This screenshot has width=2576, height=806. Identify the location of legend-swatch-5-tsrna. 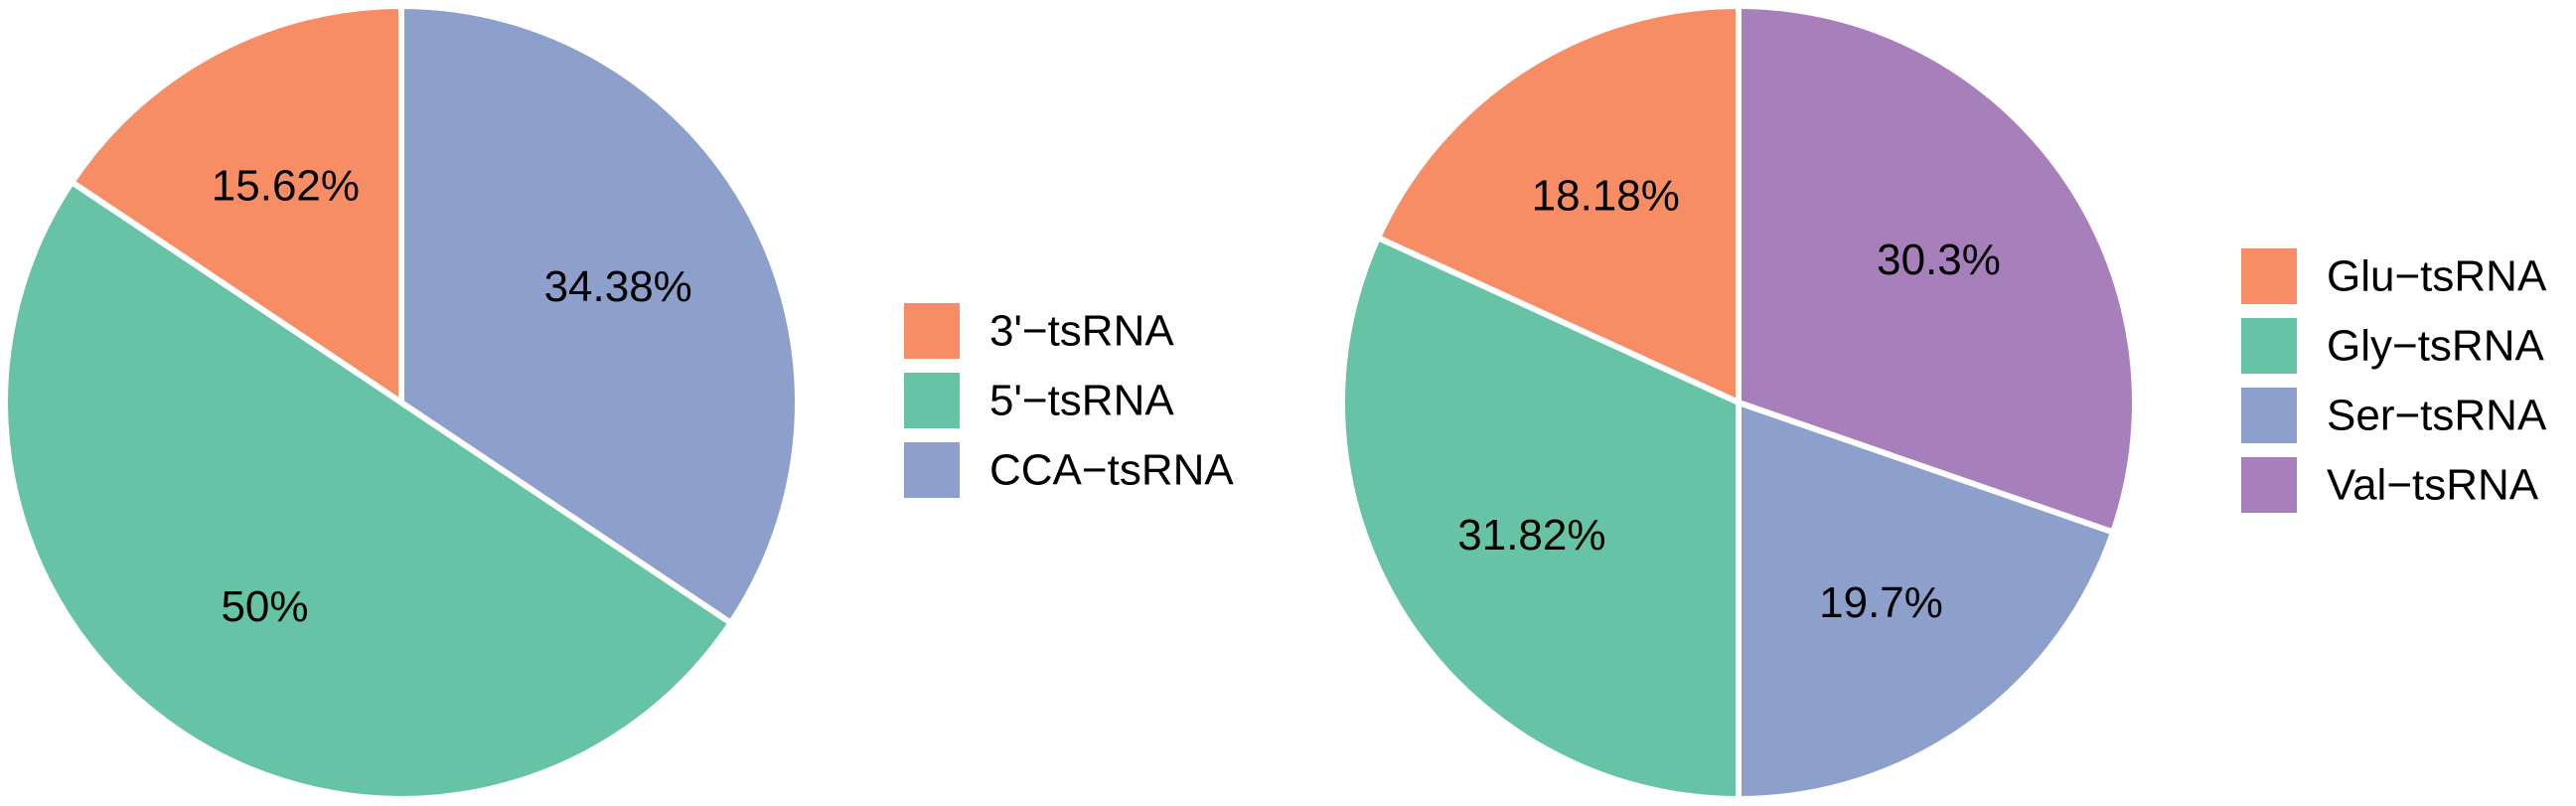
(932, 400).